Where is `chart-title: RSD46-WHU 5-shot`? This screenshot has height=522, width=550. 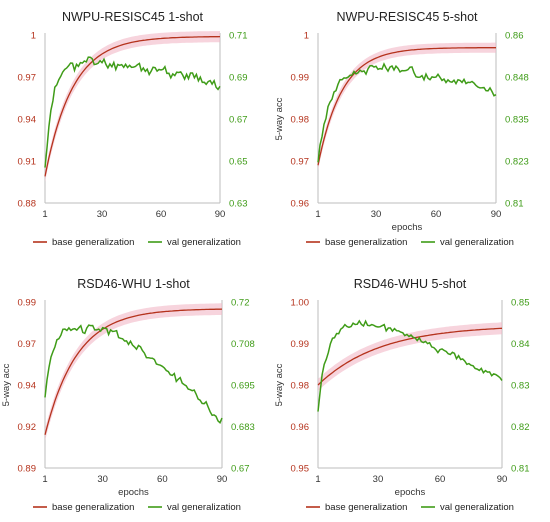
chart-title: RSD46-WHU 5-shot is located at coordinates (410, 284).